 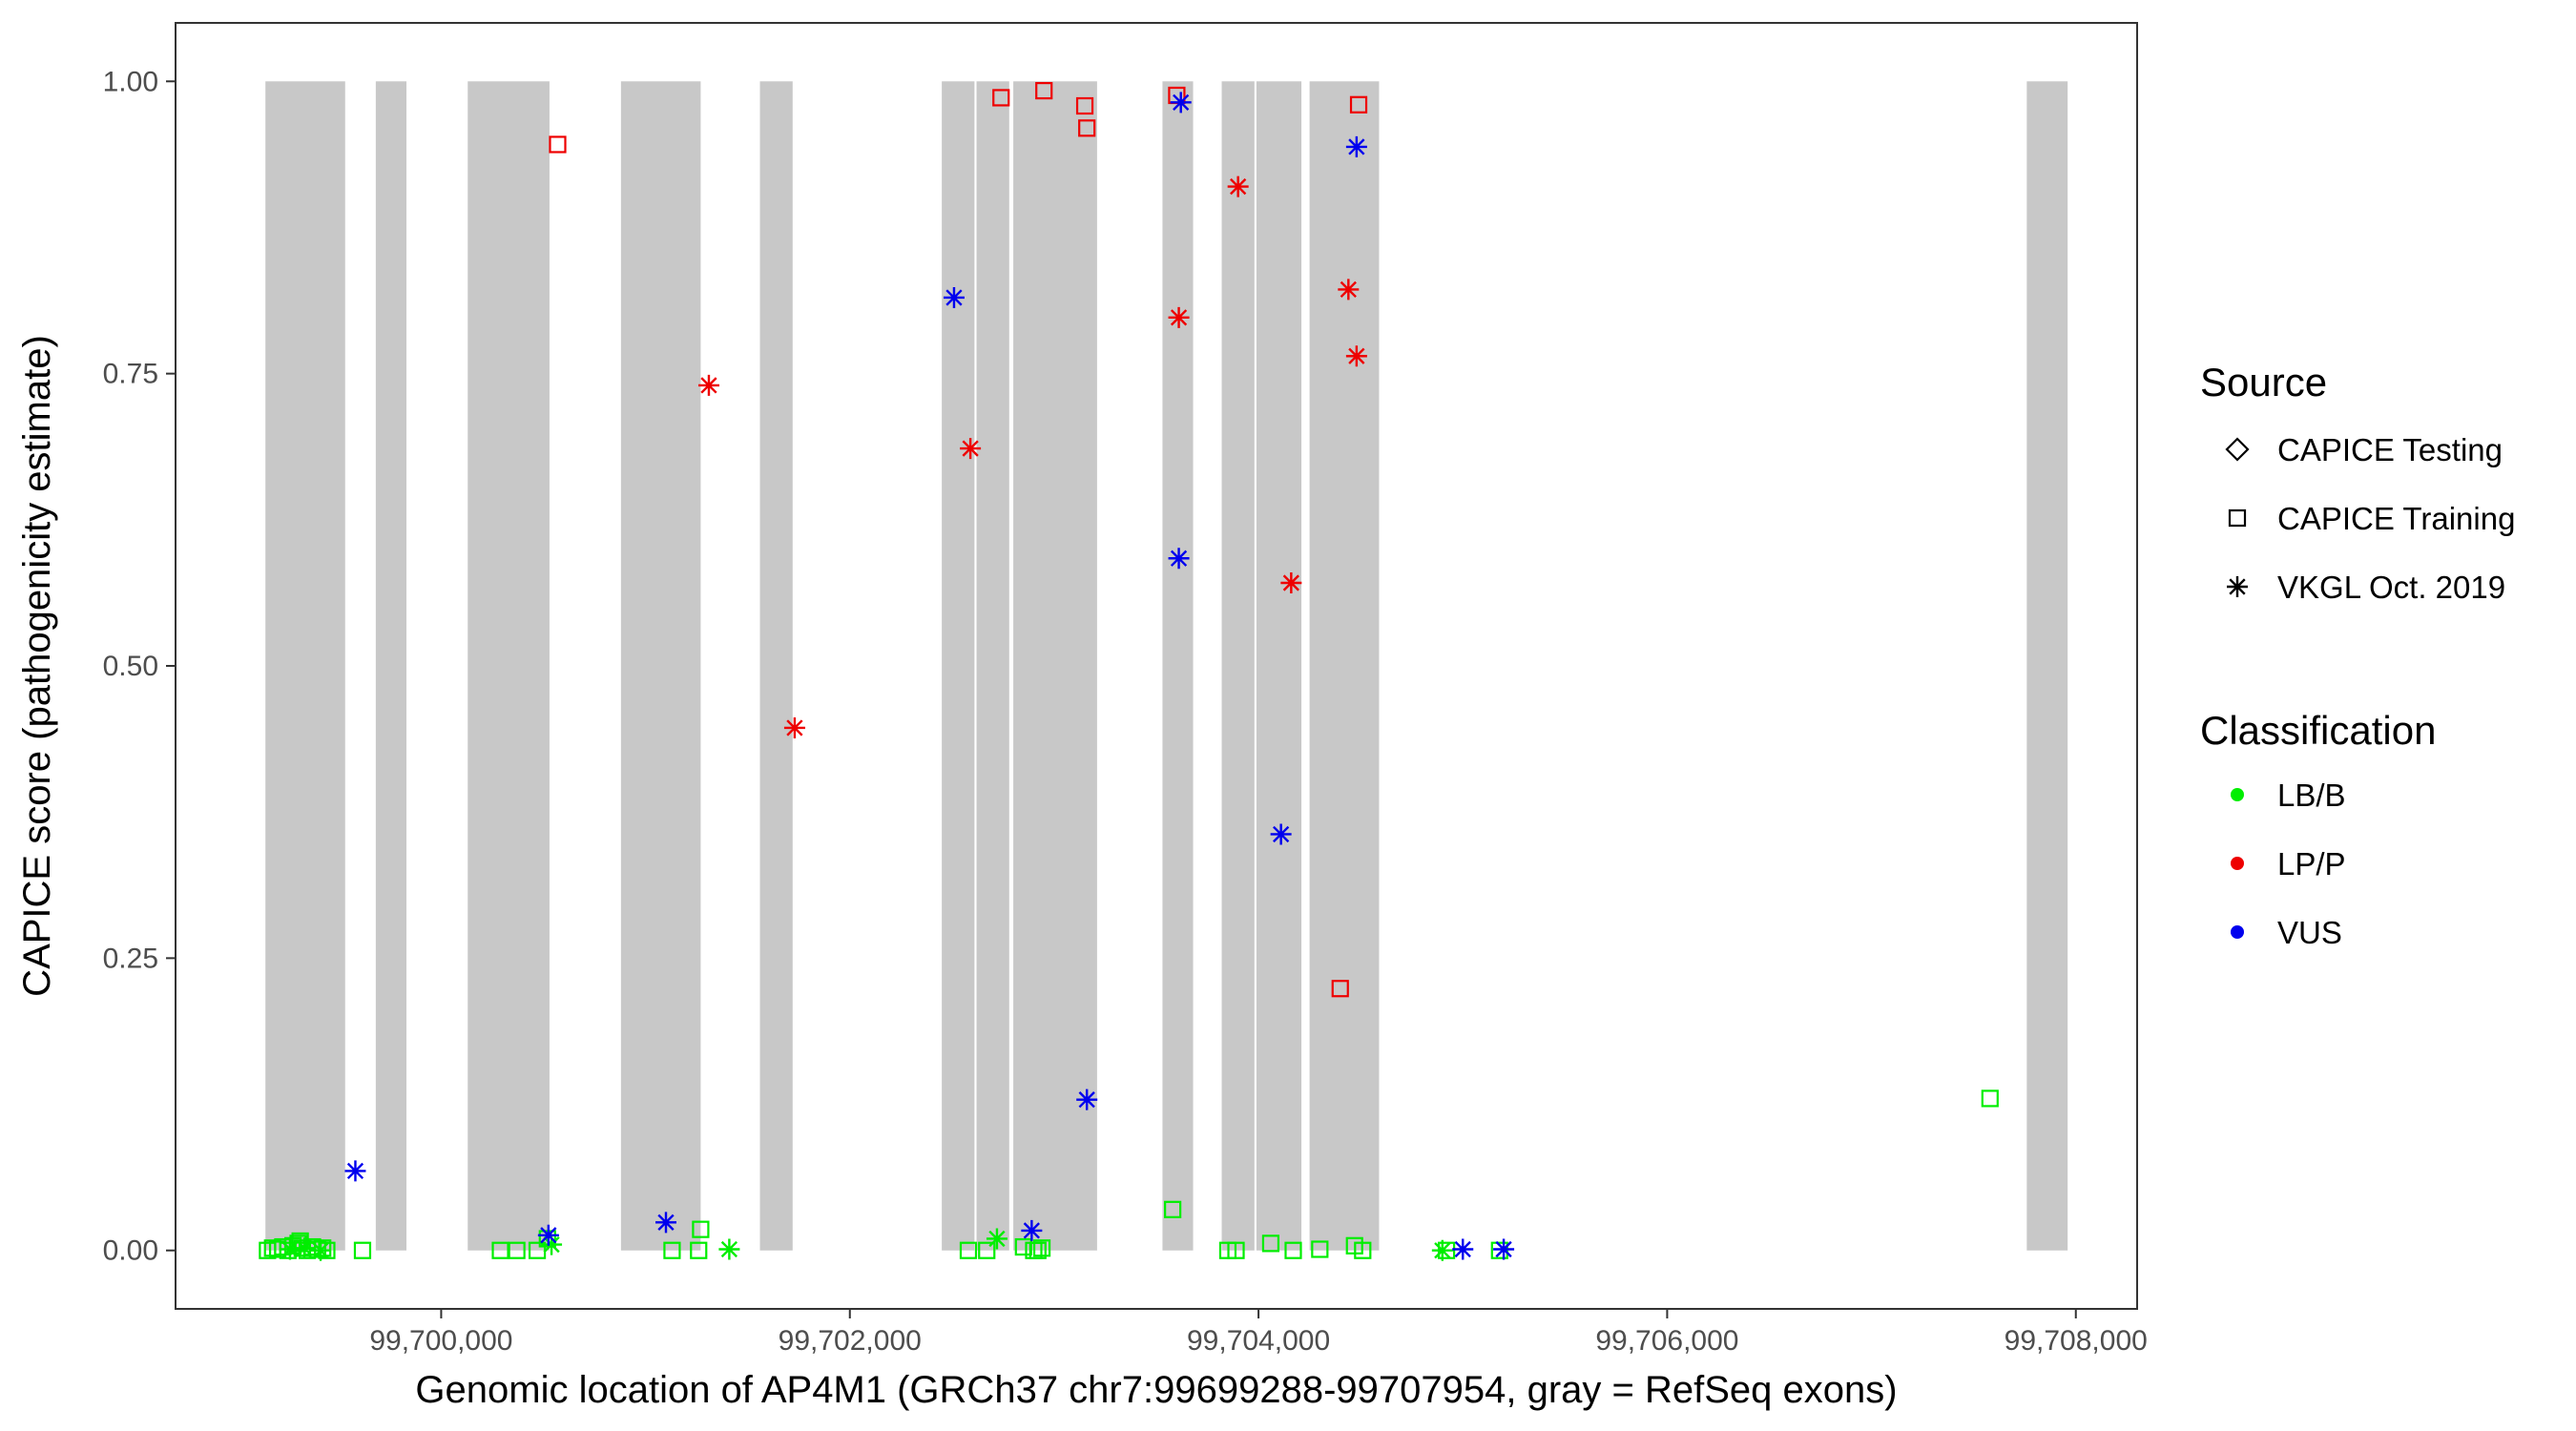 What do you see at coordinates (130, 958) in the screenshot?
I see `y-tick-label: 0.25` at bounding box center [130, 958].